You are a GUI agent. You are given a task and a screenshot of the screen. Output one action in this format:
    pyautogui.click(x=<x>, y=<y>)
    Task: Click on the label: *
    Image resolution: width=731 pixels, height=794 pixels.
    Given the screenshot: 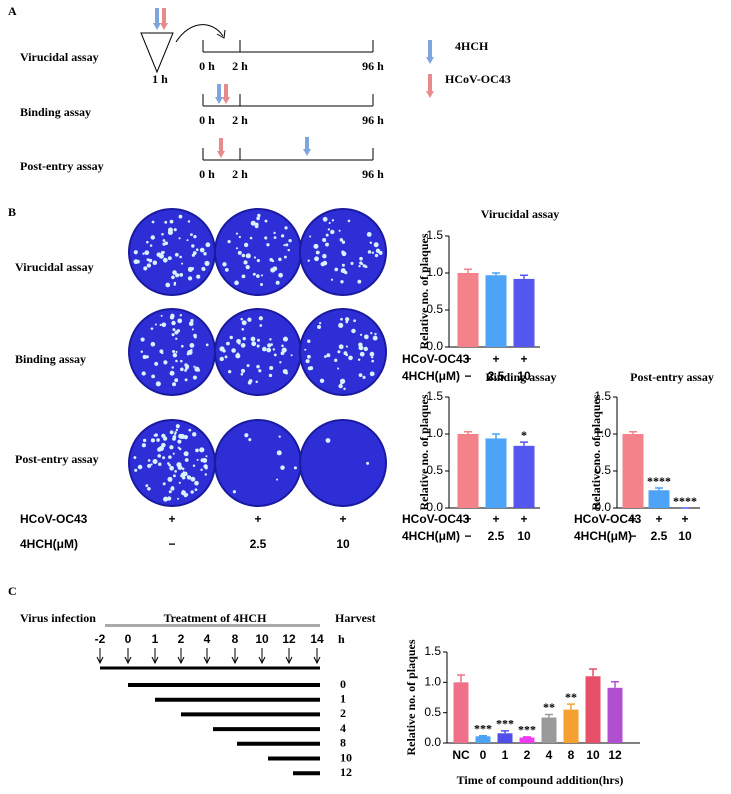 What is the action you would take?
    pyautogui.click(x=524, y=435)
    